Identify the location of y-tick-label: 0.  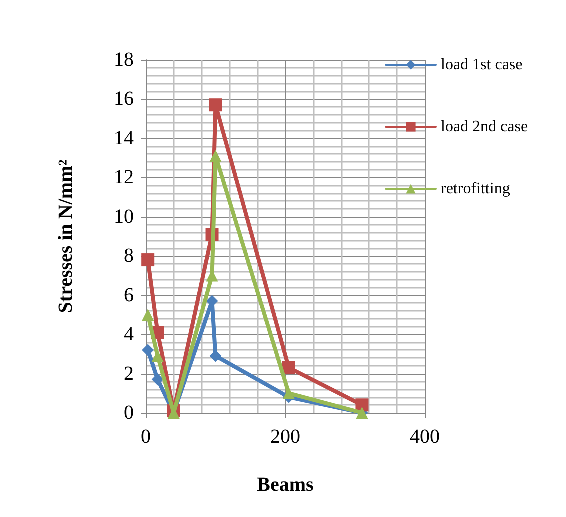
(129, 413).